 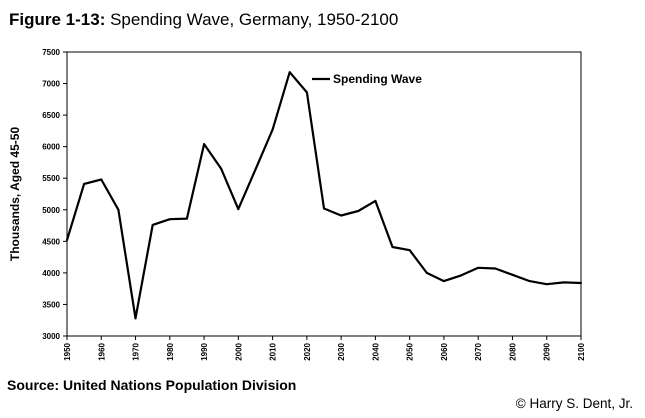 I want to click on x-tick-label: 2080, so click(x=512, y=351).